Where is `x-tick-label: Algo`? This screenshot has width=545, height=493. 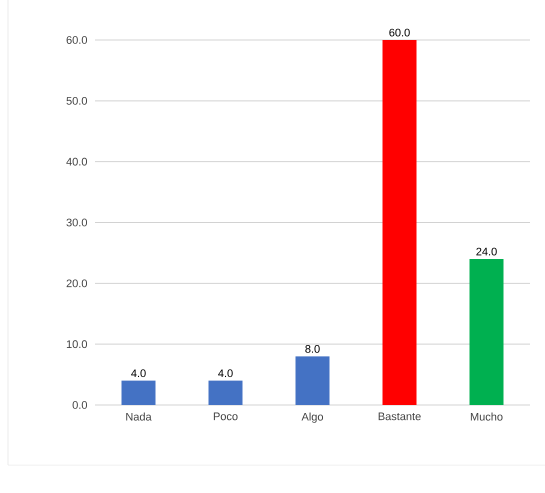 x-tick-label: Algo is located at coordinates (313, 417).